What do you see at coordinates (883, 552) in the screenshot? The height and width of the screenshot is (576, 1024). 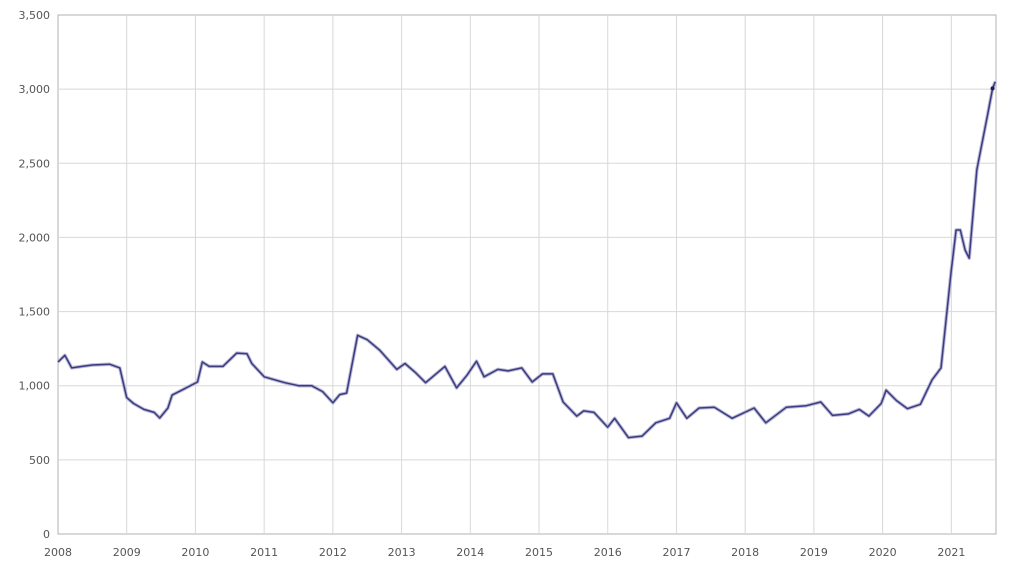 I see `x-tick-label: 2020` at bounding box center [883, 552].